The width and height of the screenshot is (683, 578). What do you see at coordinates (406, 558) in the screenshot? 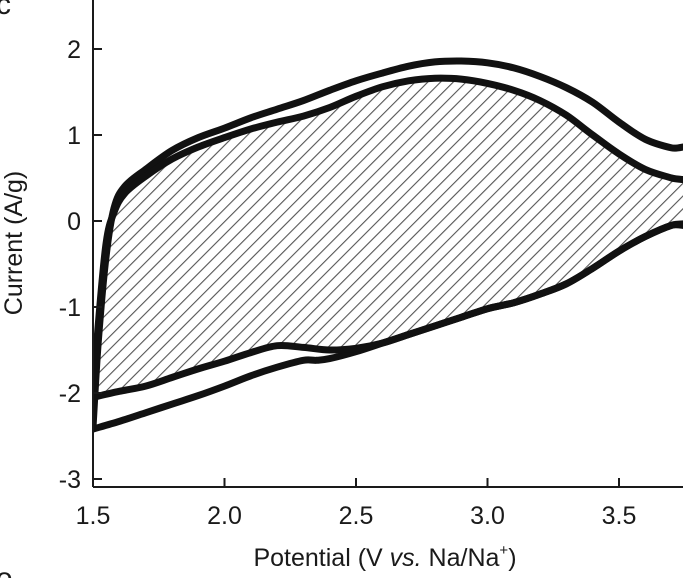
I see `x-axis-title-italic: vs.` at bounding box center [406, 558].